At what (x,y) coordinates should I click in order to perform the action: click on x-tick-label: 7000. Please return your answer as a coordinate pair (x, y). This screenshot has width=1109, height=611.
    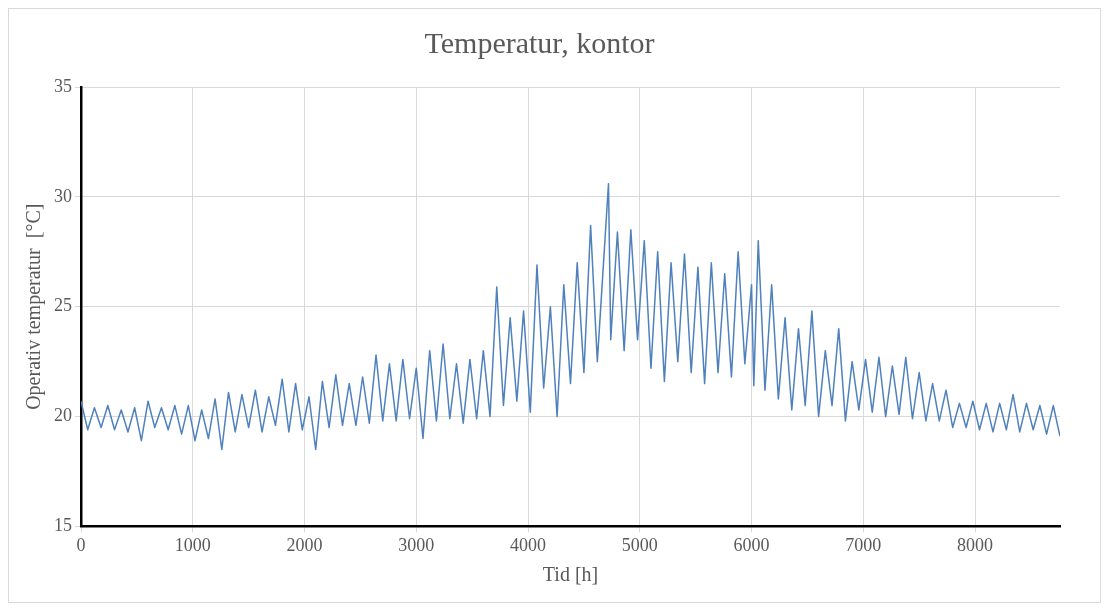
    Looking at the image, I should click on (863, 544).